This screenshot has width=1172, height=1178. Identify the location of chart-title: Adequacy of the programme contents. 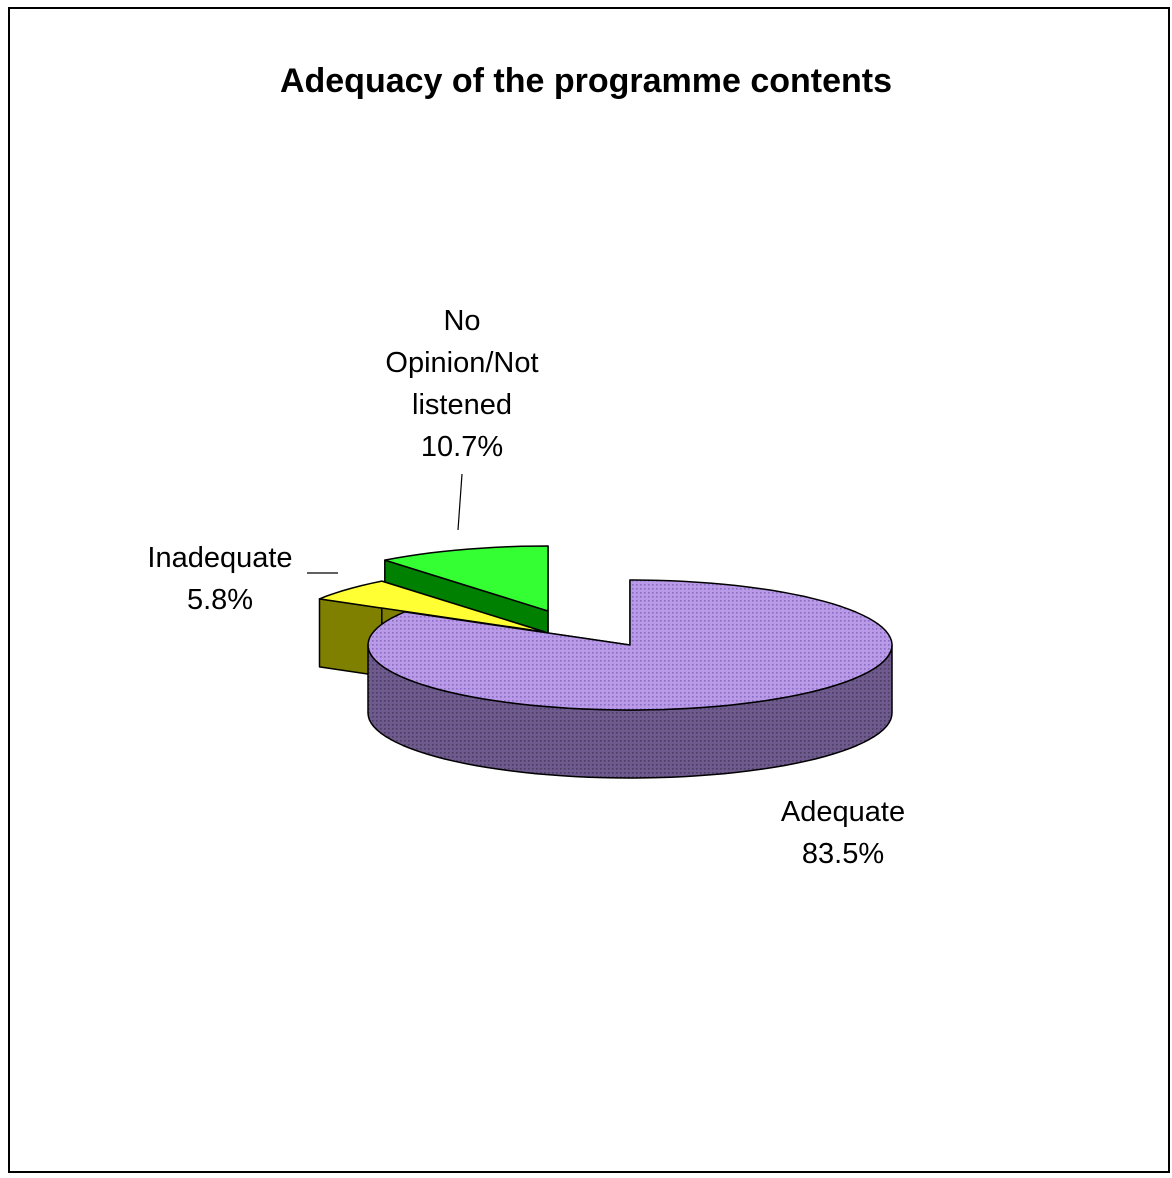
(586, 81).